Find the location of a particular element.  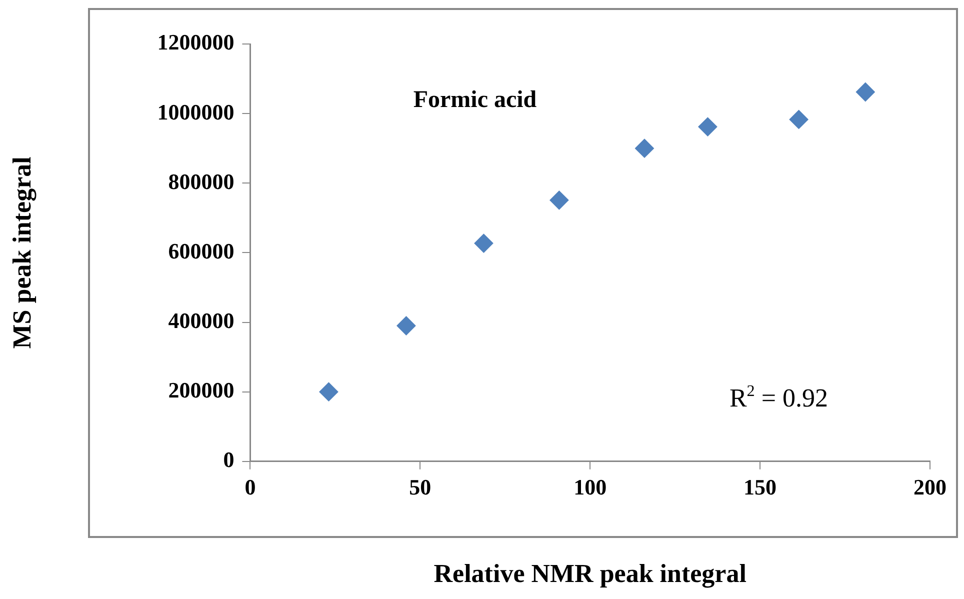

x-tick-label: 150 is located at coordinates (760, 487).